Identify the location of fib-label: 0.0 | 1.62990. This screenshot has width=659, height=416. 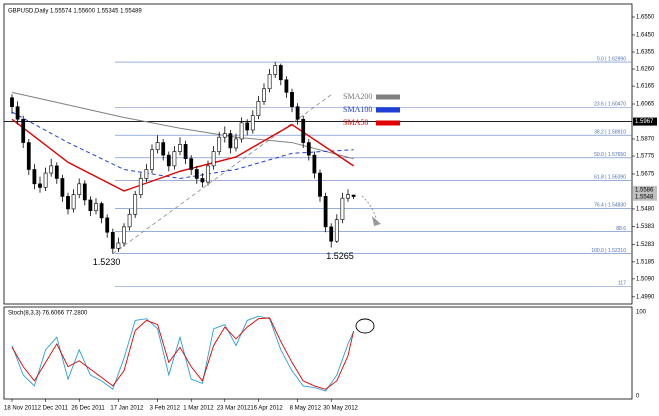
(611, 59).